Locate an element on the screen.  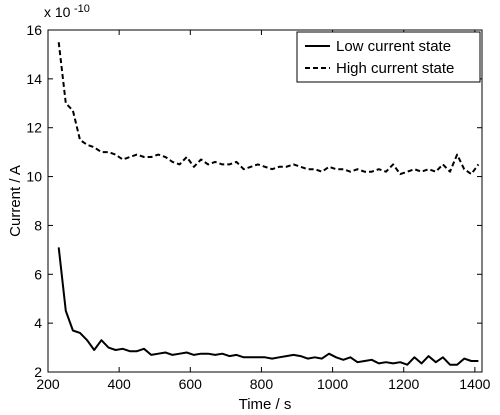
y-tick-label: 2 is located at coordinates (38, 372).